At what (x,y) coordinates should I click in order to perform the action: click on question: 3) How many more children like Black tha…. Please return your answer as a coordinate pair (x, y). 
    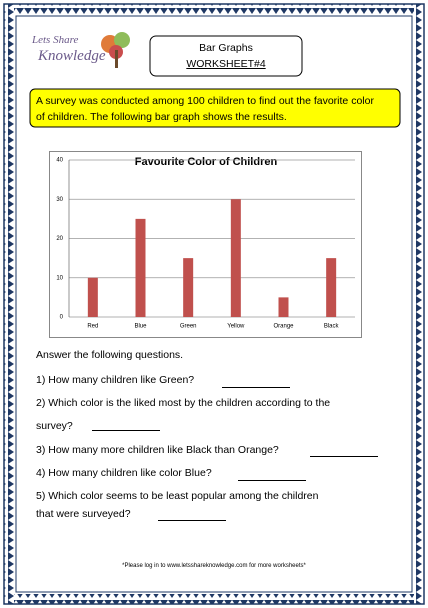
    Looking at the image, I should click on (157, 450).